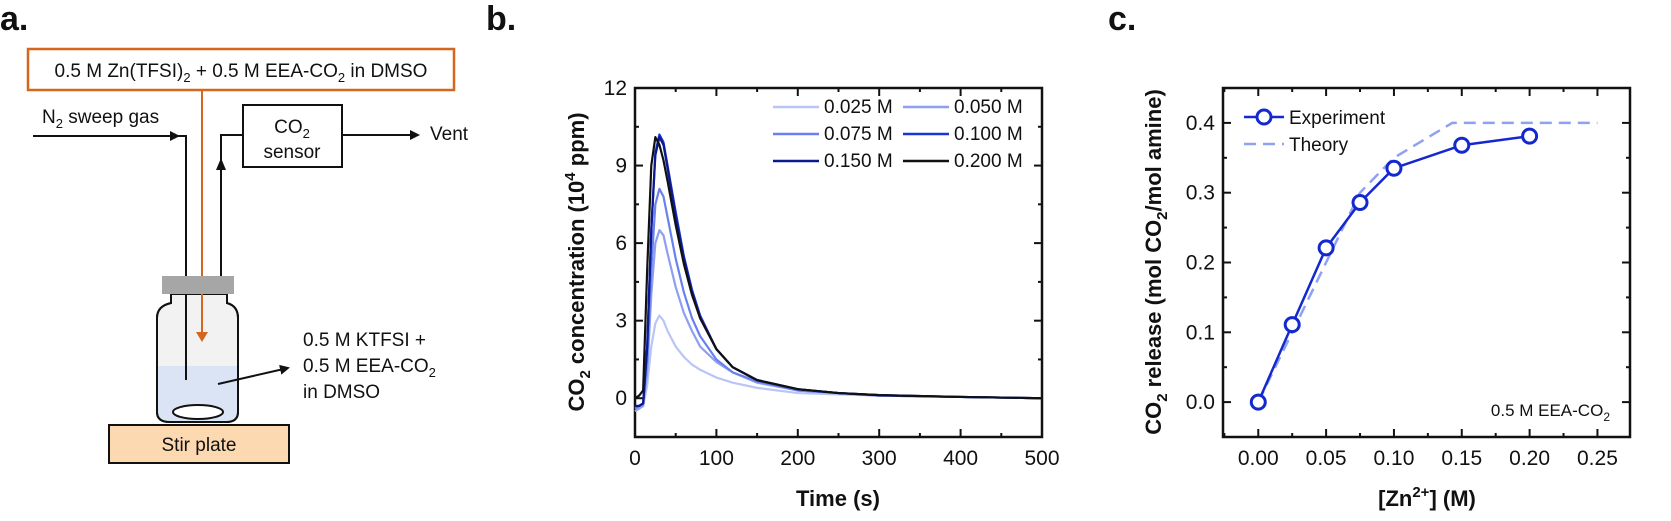 This screenshot has height=521, width=1671. Describe the element at coordinates (988, 107) in the screenshot. I see `legend-label: 0.050 M` at that location.